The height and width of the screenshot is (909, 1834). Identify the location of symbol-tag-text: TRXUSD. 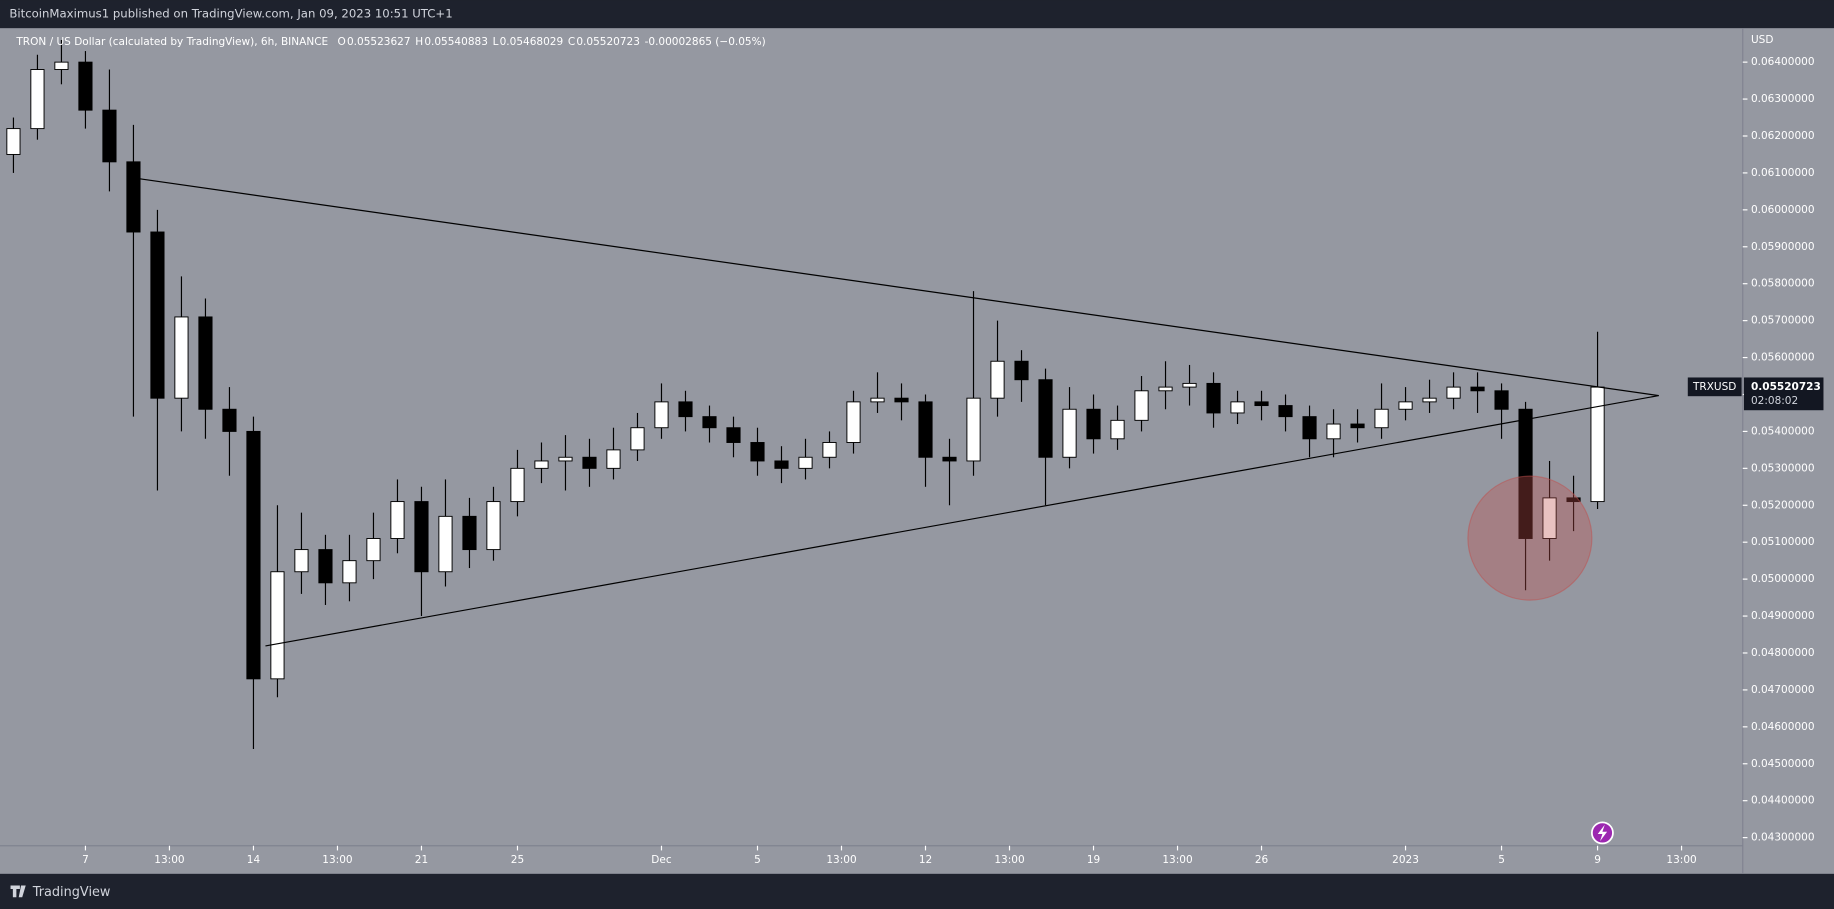
(1714, 387).